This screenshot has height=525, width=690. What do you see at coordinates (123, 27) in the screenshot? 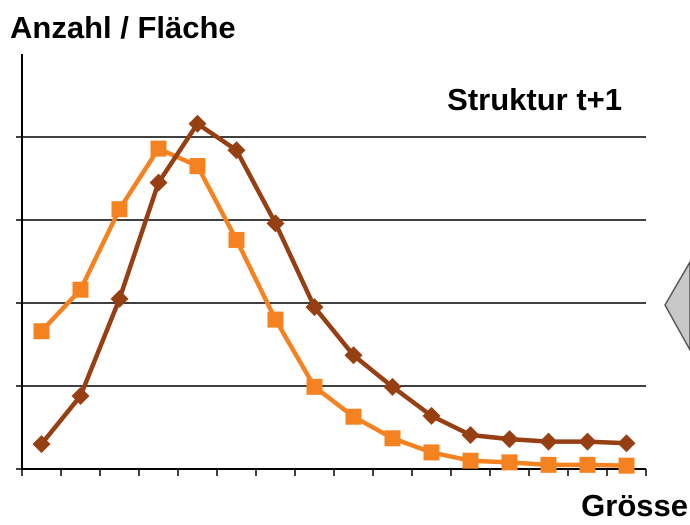
I see `chart-title: Anzahl / Fläche` at bounding box center [123, 27].